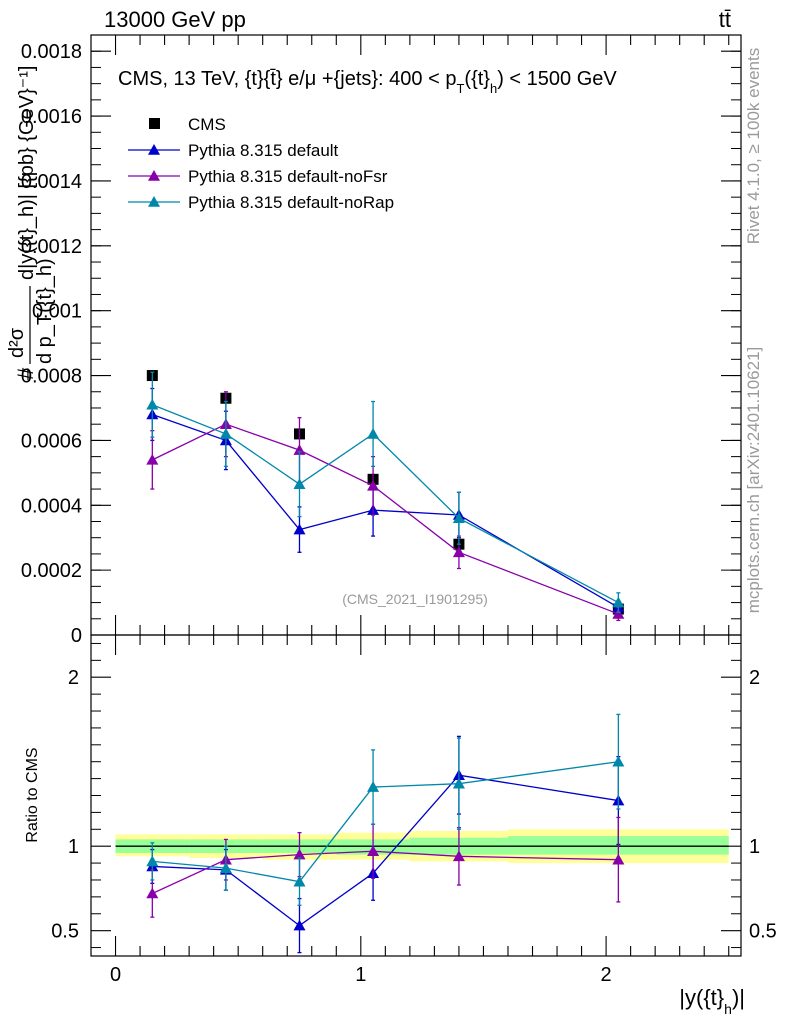 This screenshot has height=1024, width=786. I want to click on ratio-y-tick-label-right: 2, so click(754, 678).